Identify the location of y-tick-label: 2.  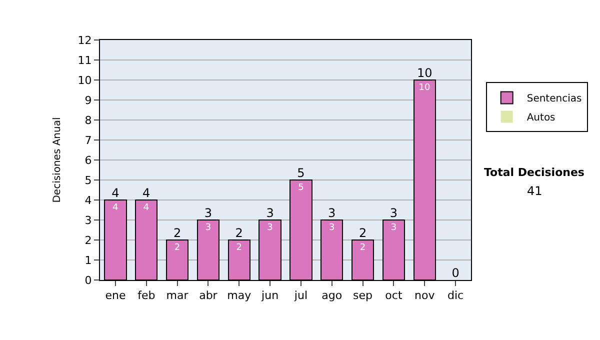
(88, 240).